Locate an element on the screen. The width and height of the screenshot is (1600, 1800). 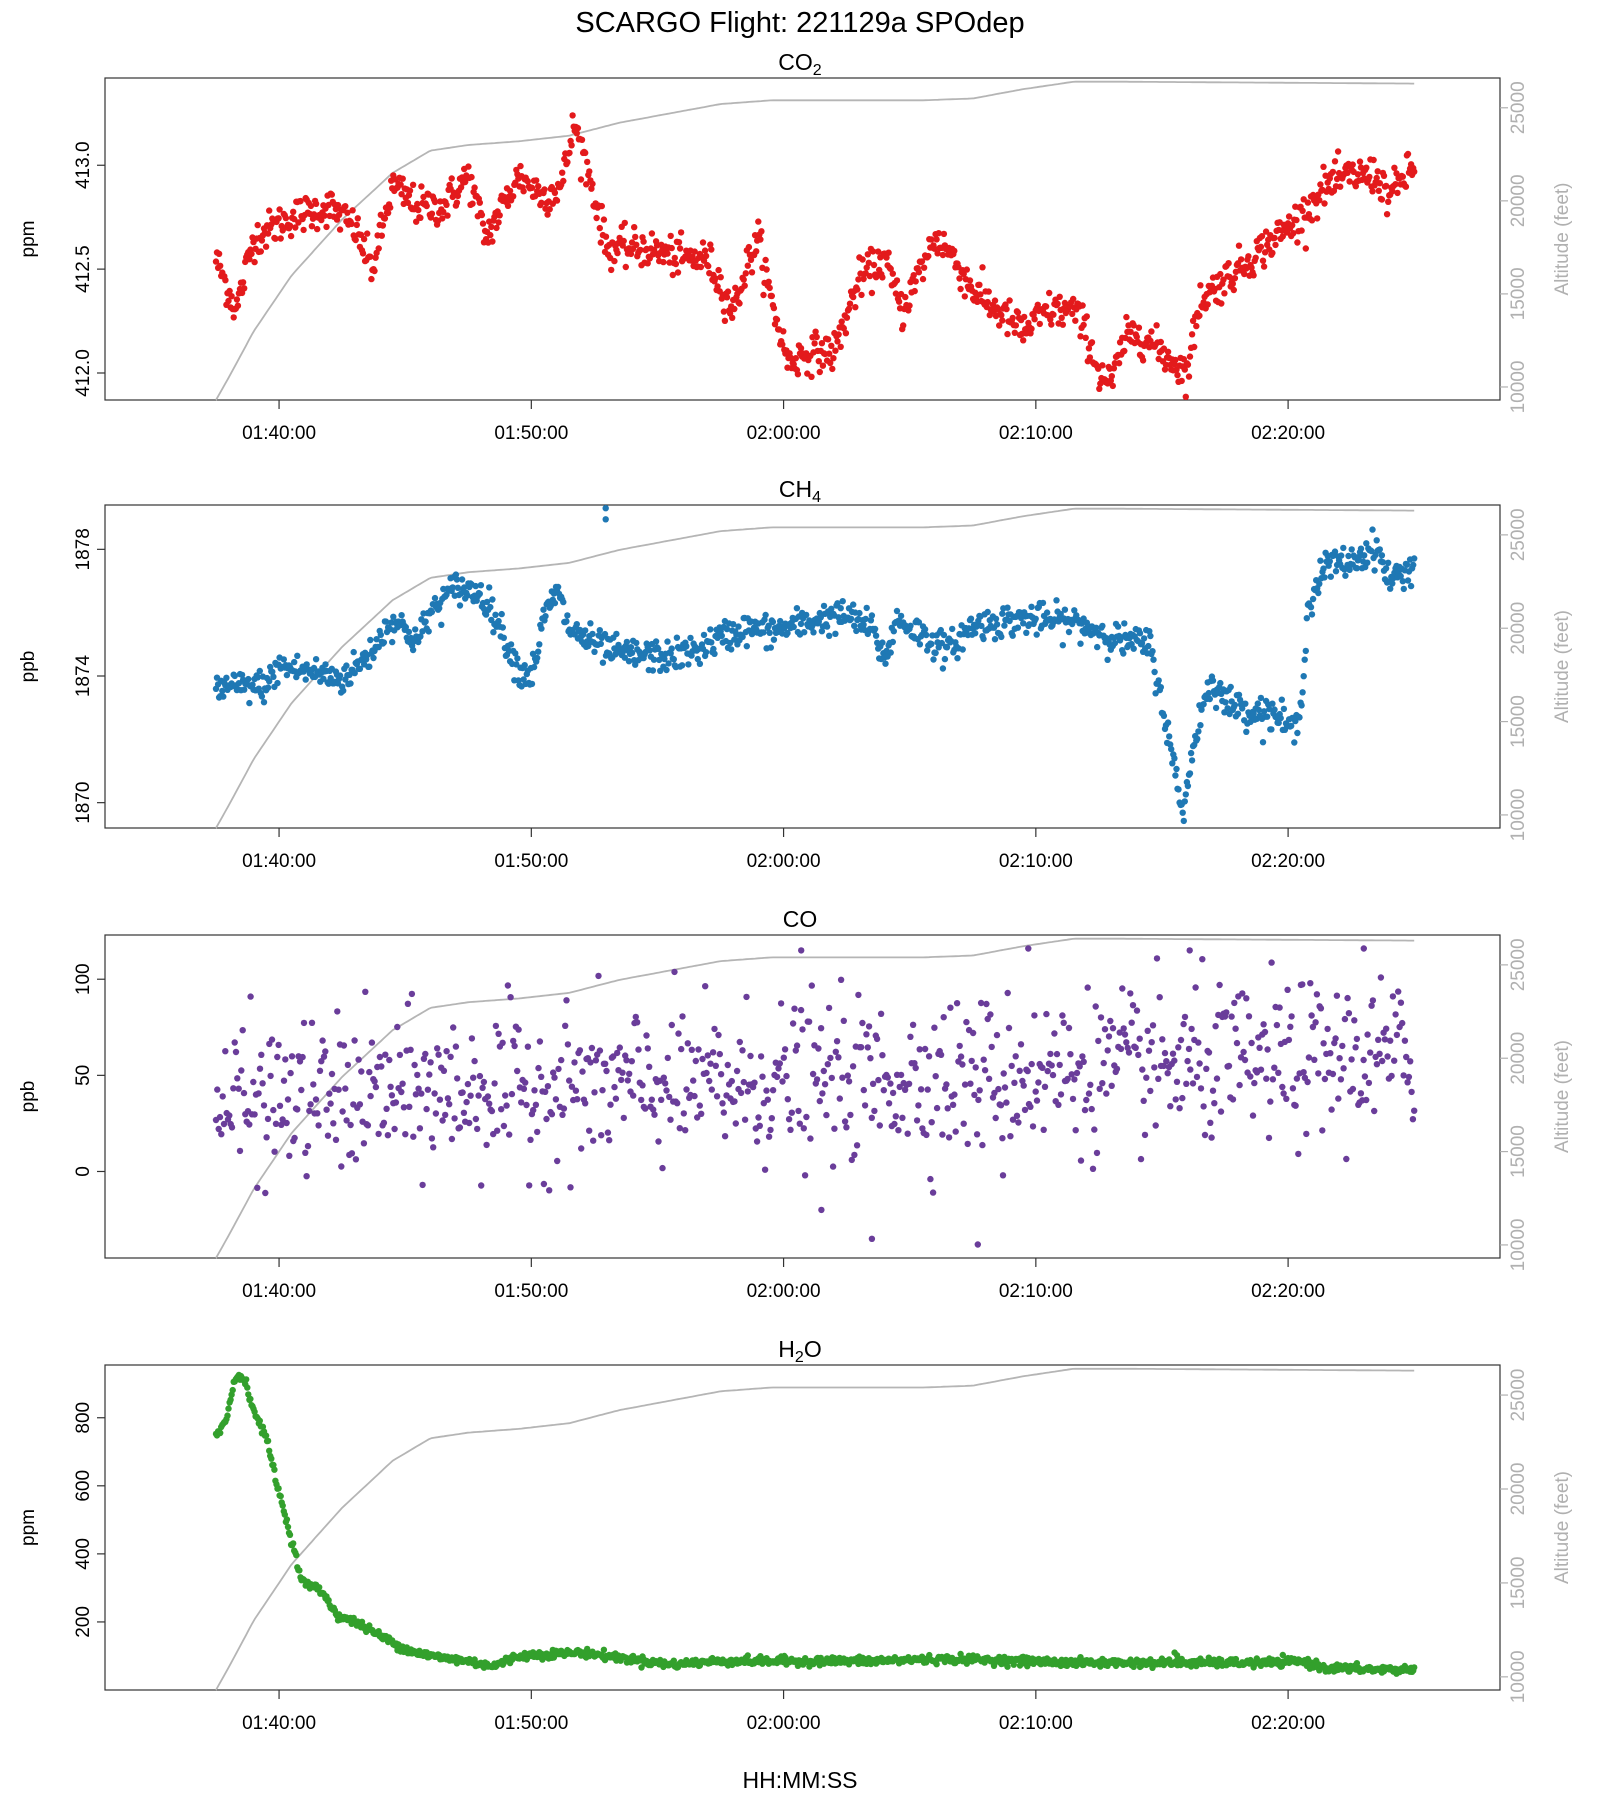
y2-axis-label: Altitude (feet) is located at coordinates (1562, 1096).